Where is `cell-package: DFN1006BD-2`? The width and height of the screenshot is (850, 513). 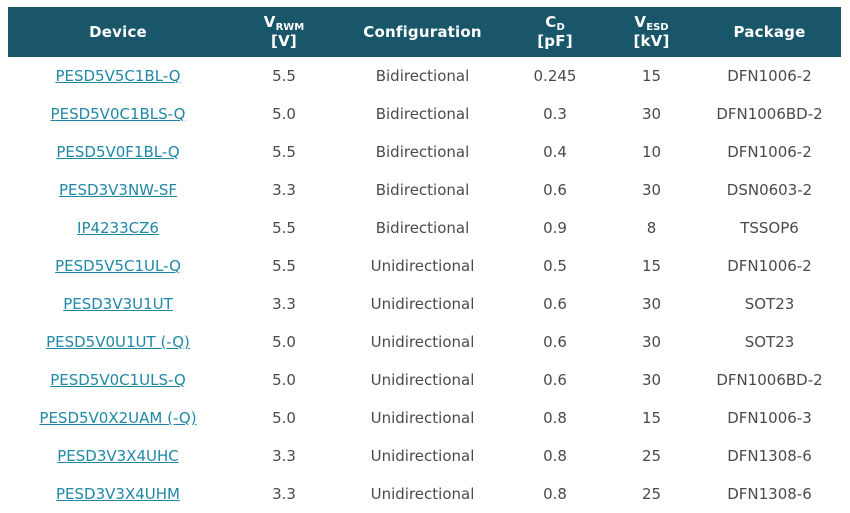
cell-package: DFN1006BD-2 is located at coordinates (769, 380).